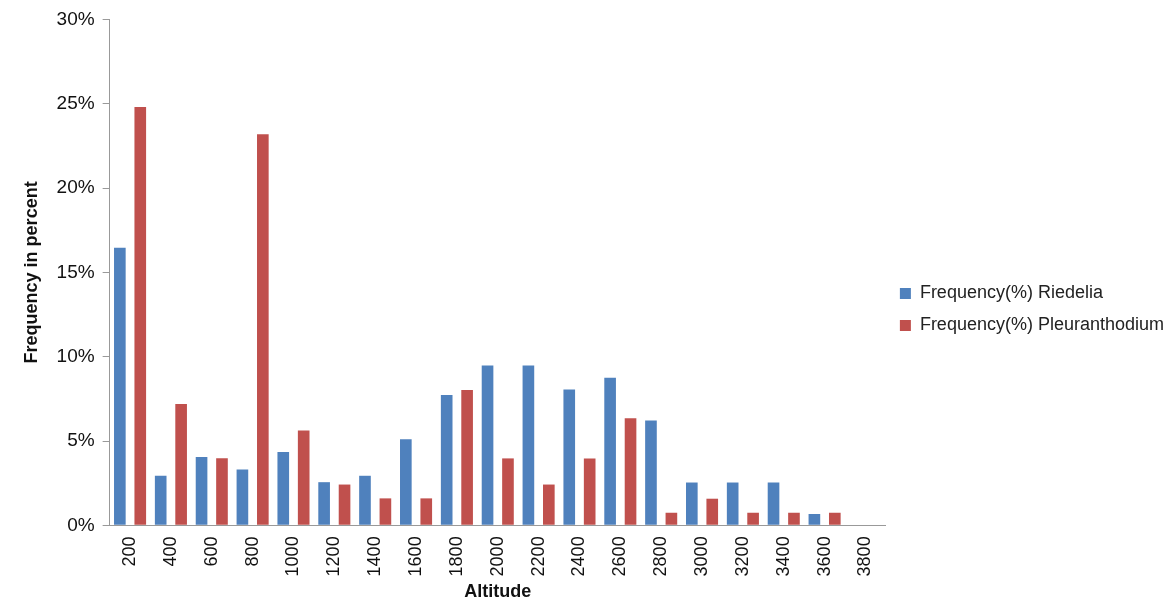 The image size is (1176, 605). What do you see at coordinates (333, 556) in the screenshot?
I see `x-tick-label: 1200` at bounding box center [333, 556].